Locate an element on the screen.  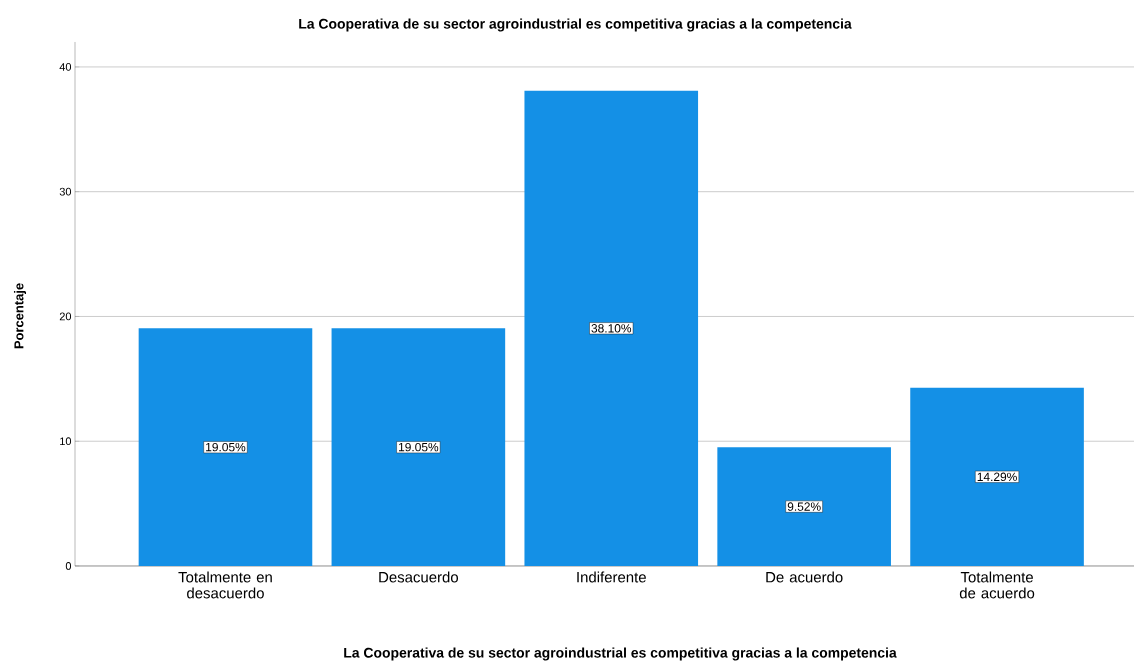
data-label: 38.10% is located at coordinates (611, 328).